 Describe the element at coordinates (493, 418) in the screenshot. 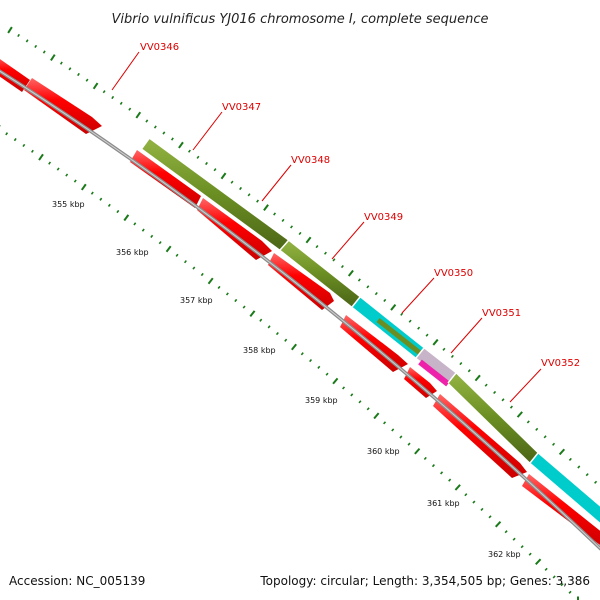

I see `gene-bar-vv0352` at that location.